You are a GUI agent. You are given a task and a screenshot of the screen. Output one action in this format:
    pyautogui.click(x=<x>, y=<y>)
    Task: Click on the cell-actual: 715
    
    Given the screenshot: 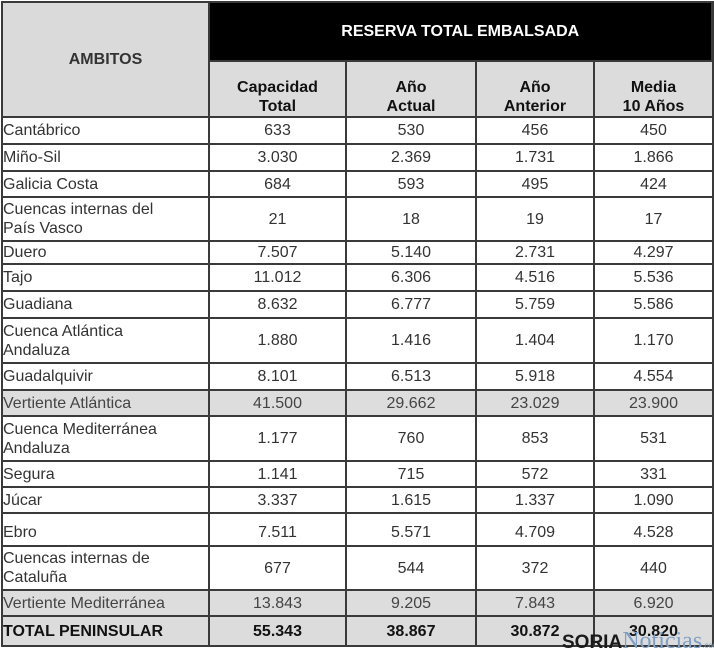 What is the action you would take?
    pyautogui.click(x=411, y=474)
    